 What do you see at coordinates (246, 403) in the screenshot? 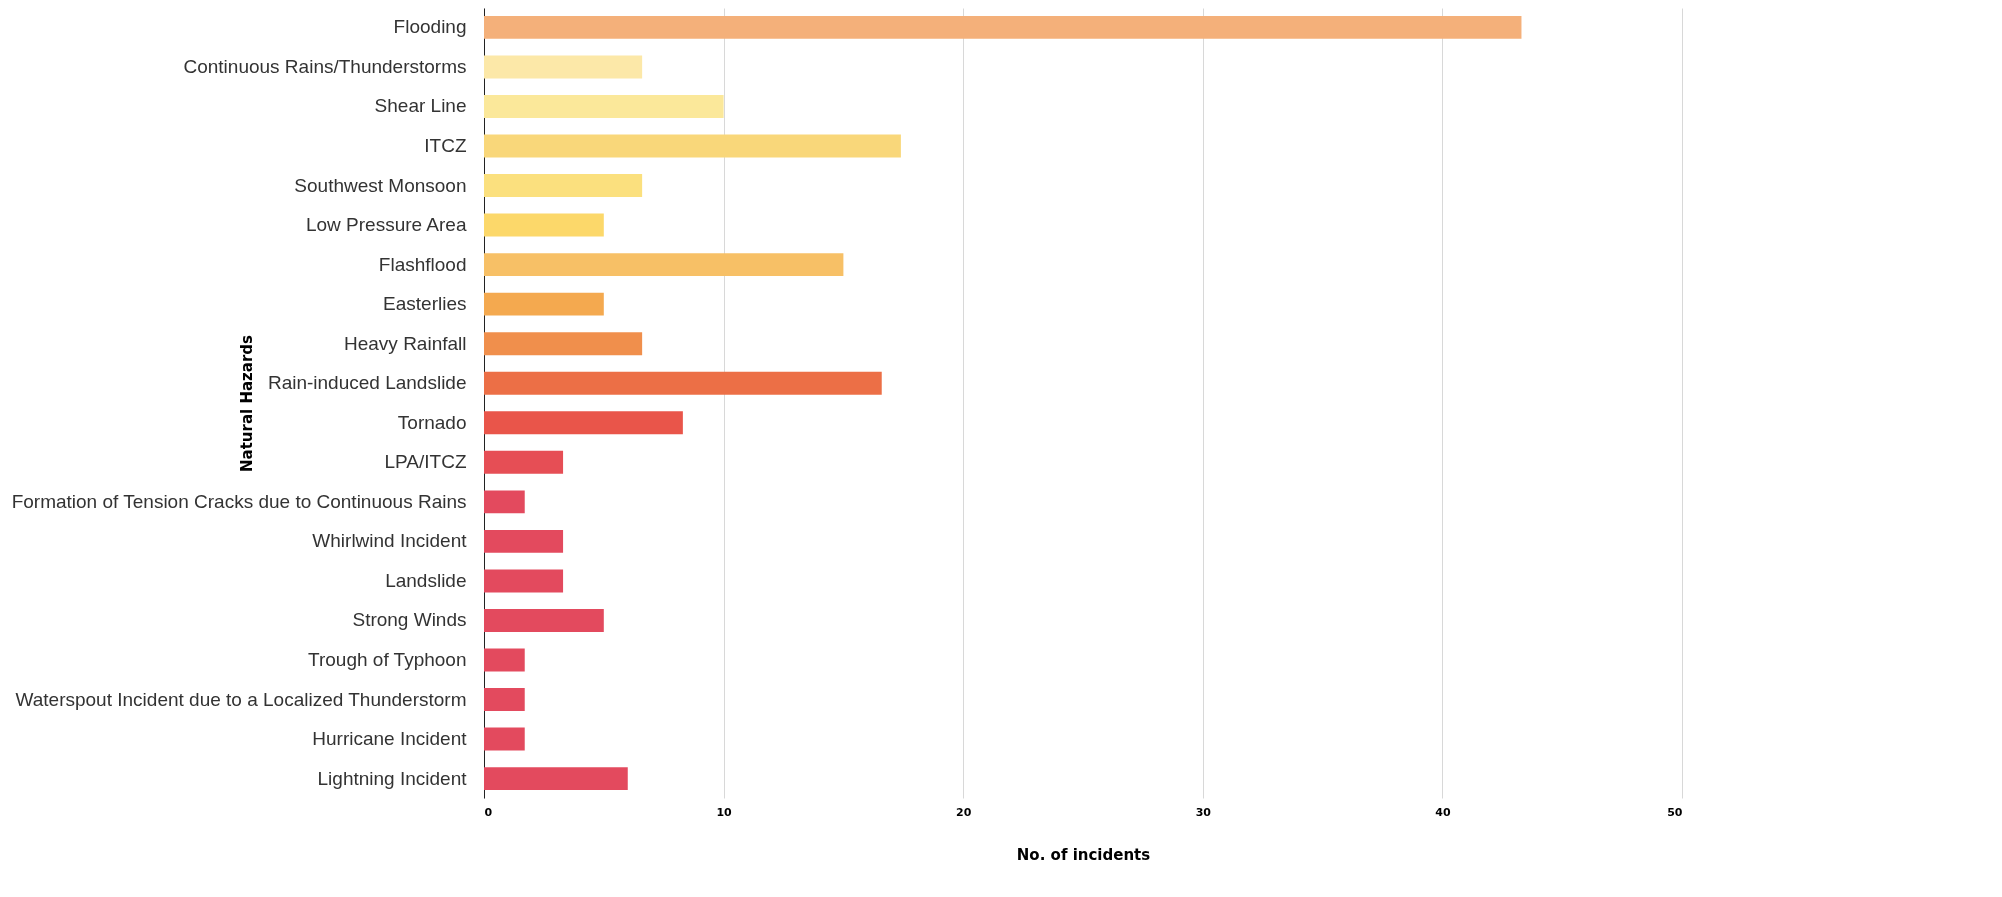
I see `y-axis-title: Natural Hazards` at bounding box center [246, 403].